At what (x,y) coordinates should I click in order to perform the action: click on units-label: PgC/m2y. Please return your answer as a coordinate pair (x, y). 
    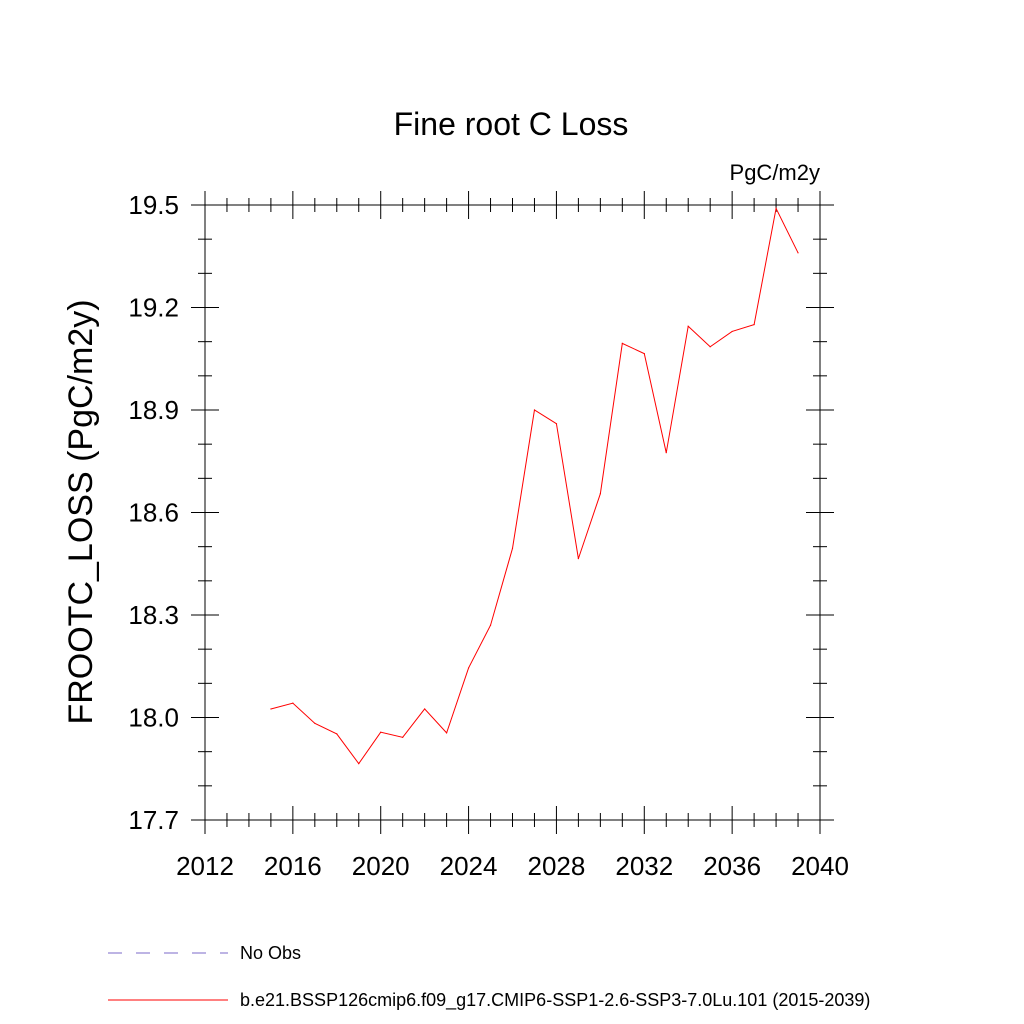
    Looking at the image, I should click on (775, 172).